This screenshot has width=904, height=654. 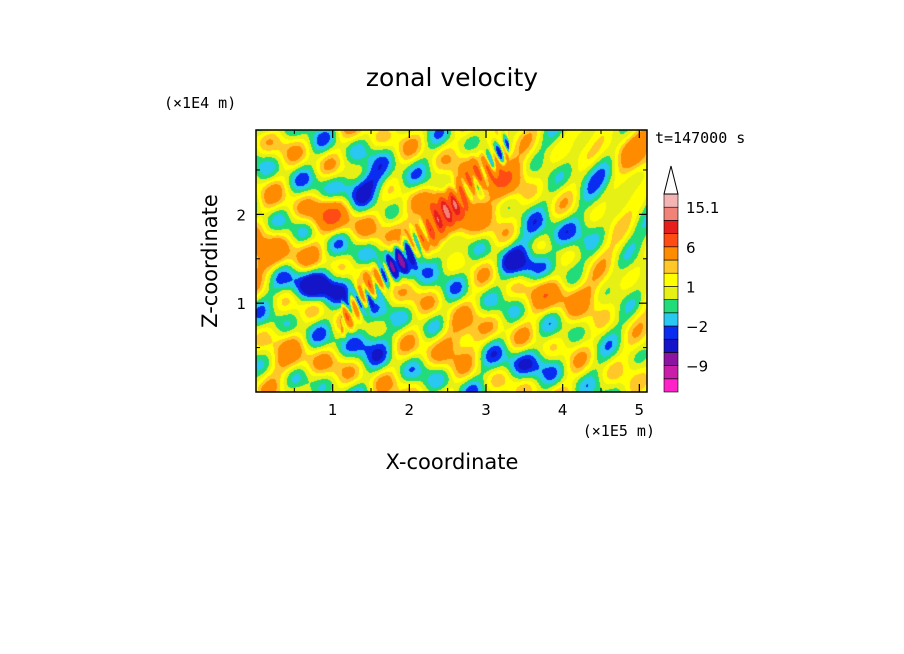 What do you see at coordinates (700, 138) in the screenshot?
I see `time-label: t=147000 s` at bounding box center [700, 138].